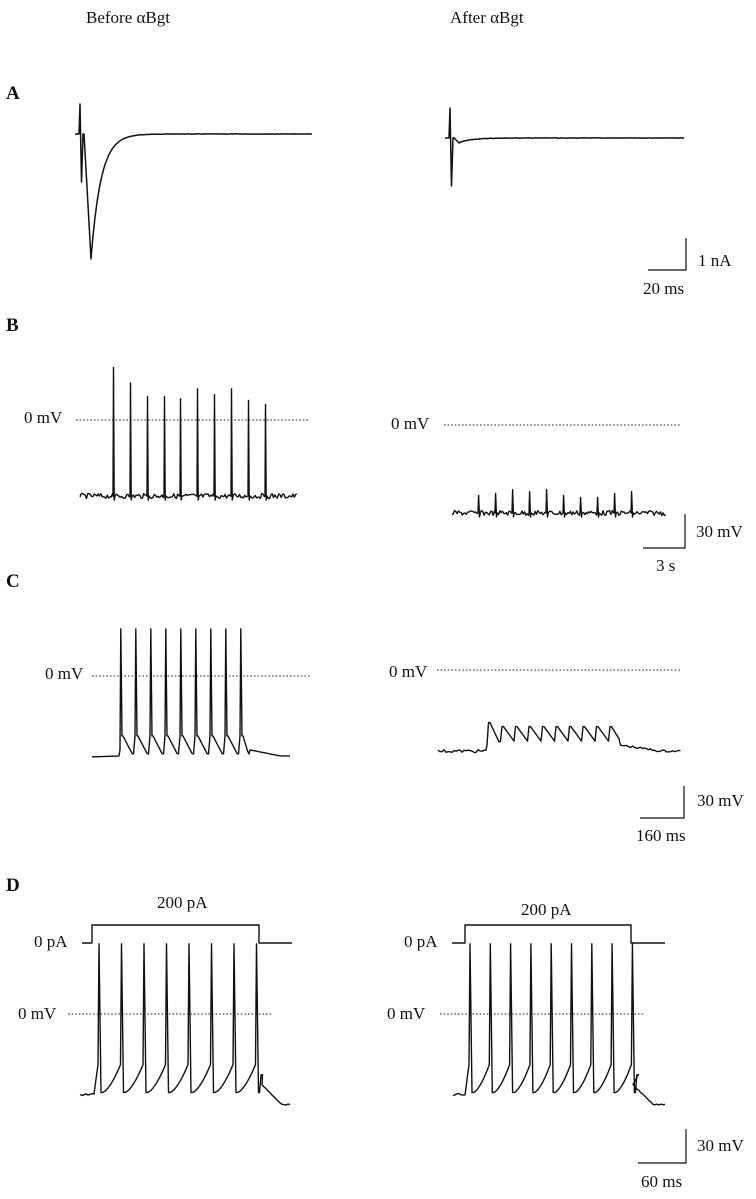 This screenshot has height=1199, width=756. Describe the element at coordinates (715, 260) in the screenshot. I see `scalebar-a-y-label: 1 nA` at that location.